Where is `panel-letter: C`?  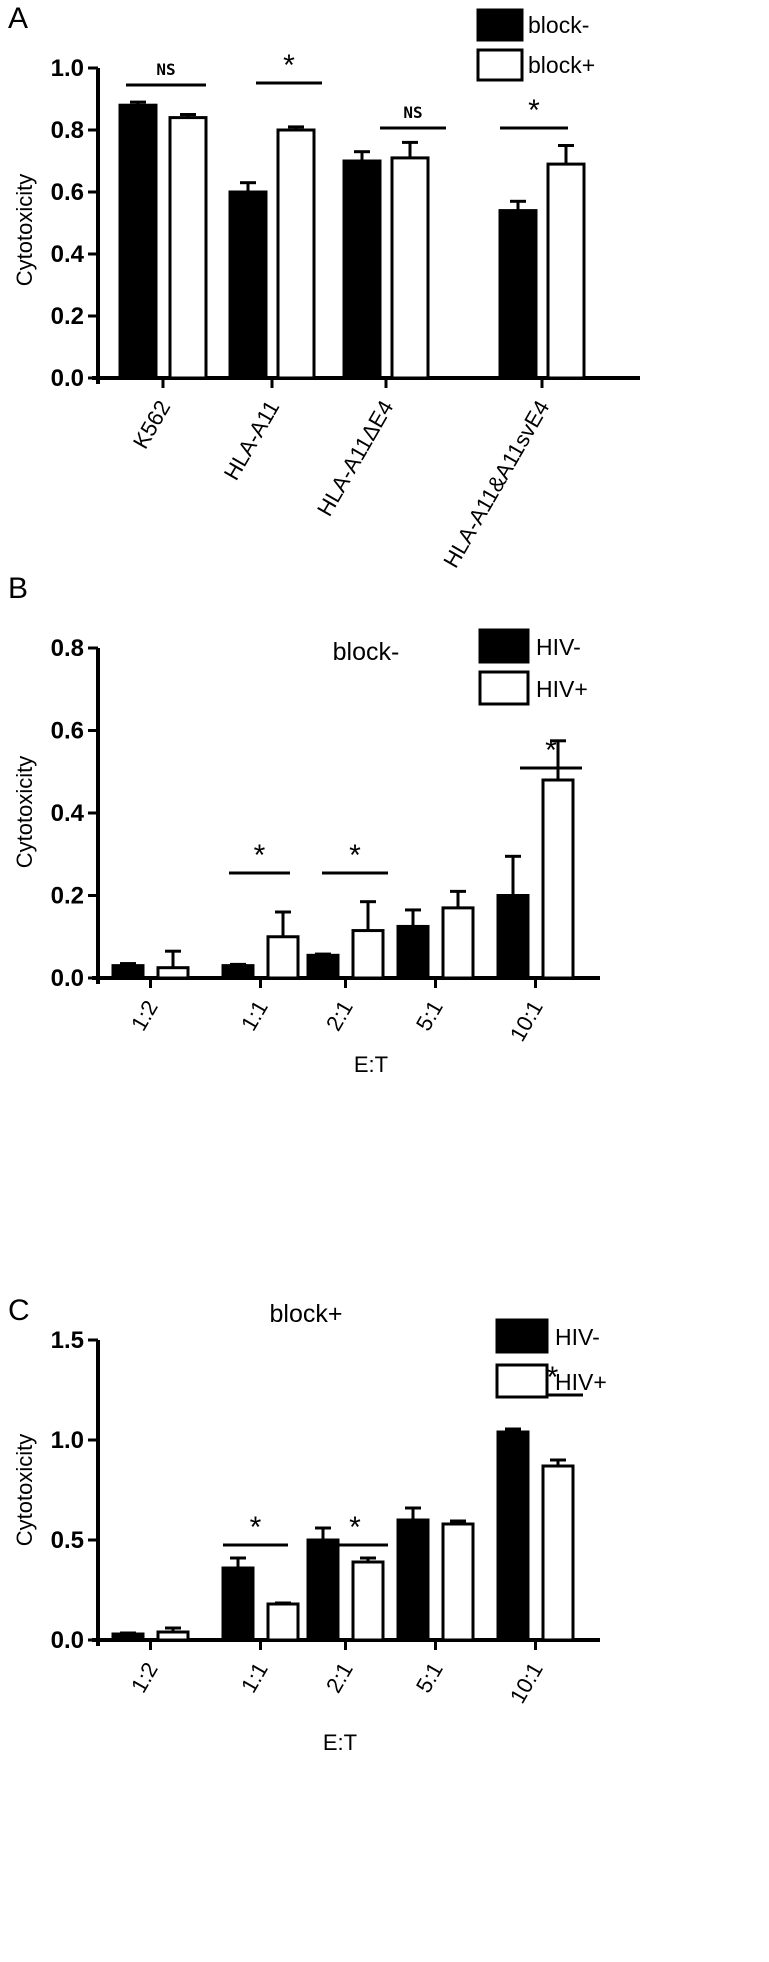 panel-letter: C is located at coordinates (19, 1310).